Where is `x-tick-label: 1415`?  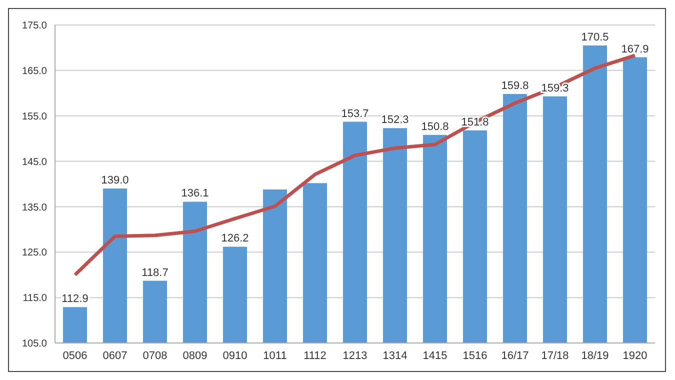 x-tick-label: 1415 is located at coordinates (435, 356).